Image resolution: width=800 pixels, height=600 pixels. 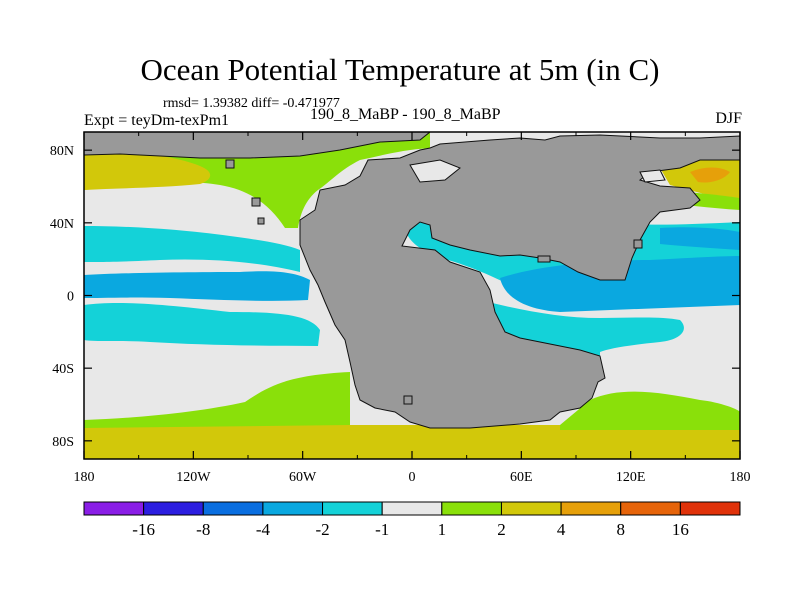 What do you see at coordinates (157, 120) in the screenshot?
I see `experiment-label: Expt = teyDm-texPm1` at bounding box center [157, 120].